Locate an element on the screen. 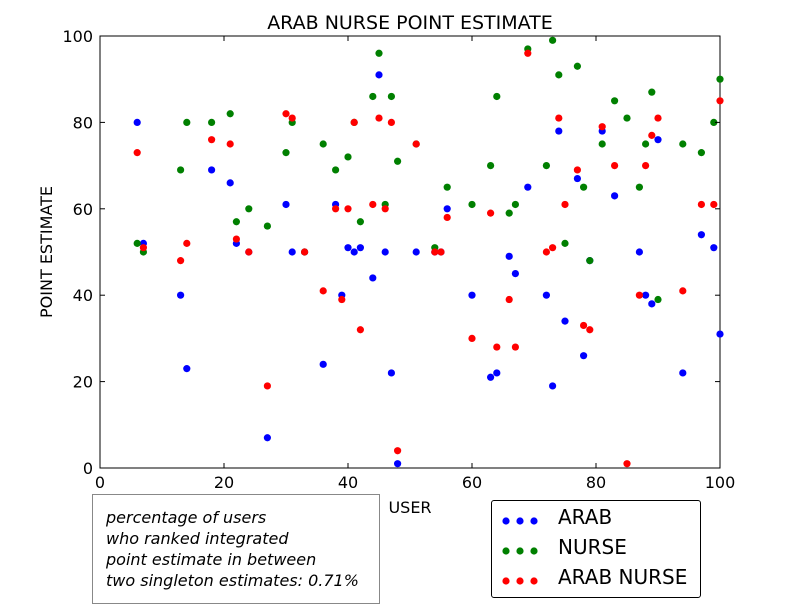 This screenshot has height=604, width=800. x-axis-label: USER is located at coordinates (409, 507).